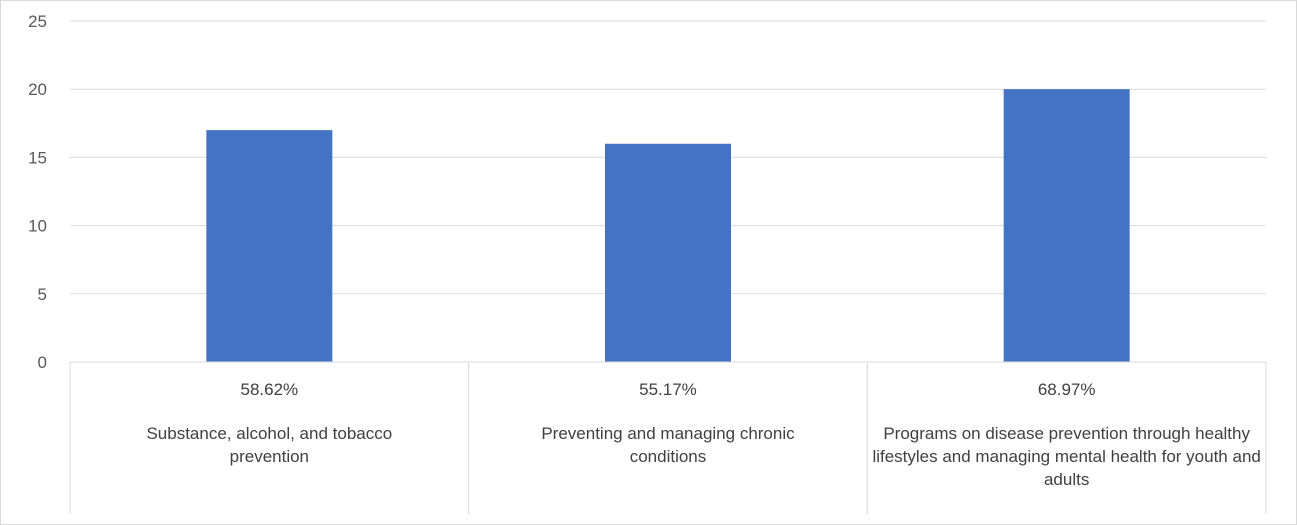 The width and height of the screenshot is (1297, 525). Describe the element at coordinates (37, 21) in the screenshot. I see `y-tick-label: 25` at that location.